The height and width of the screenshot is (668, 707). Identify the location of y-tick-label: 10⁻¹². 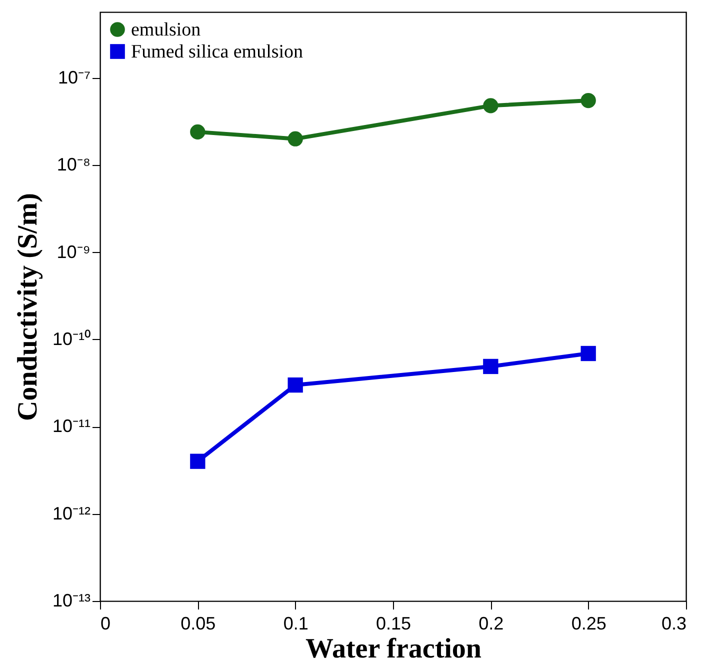
(71, 513).